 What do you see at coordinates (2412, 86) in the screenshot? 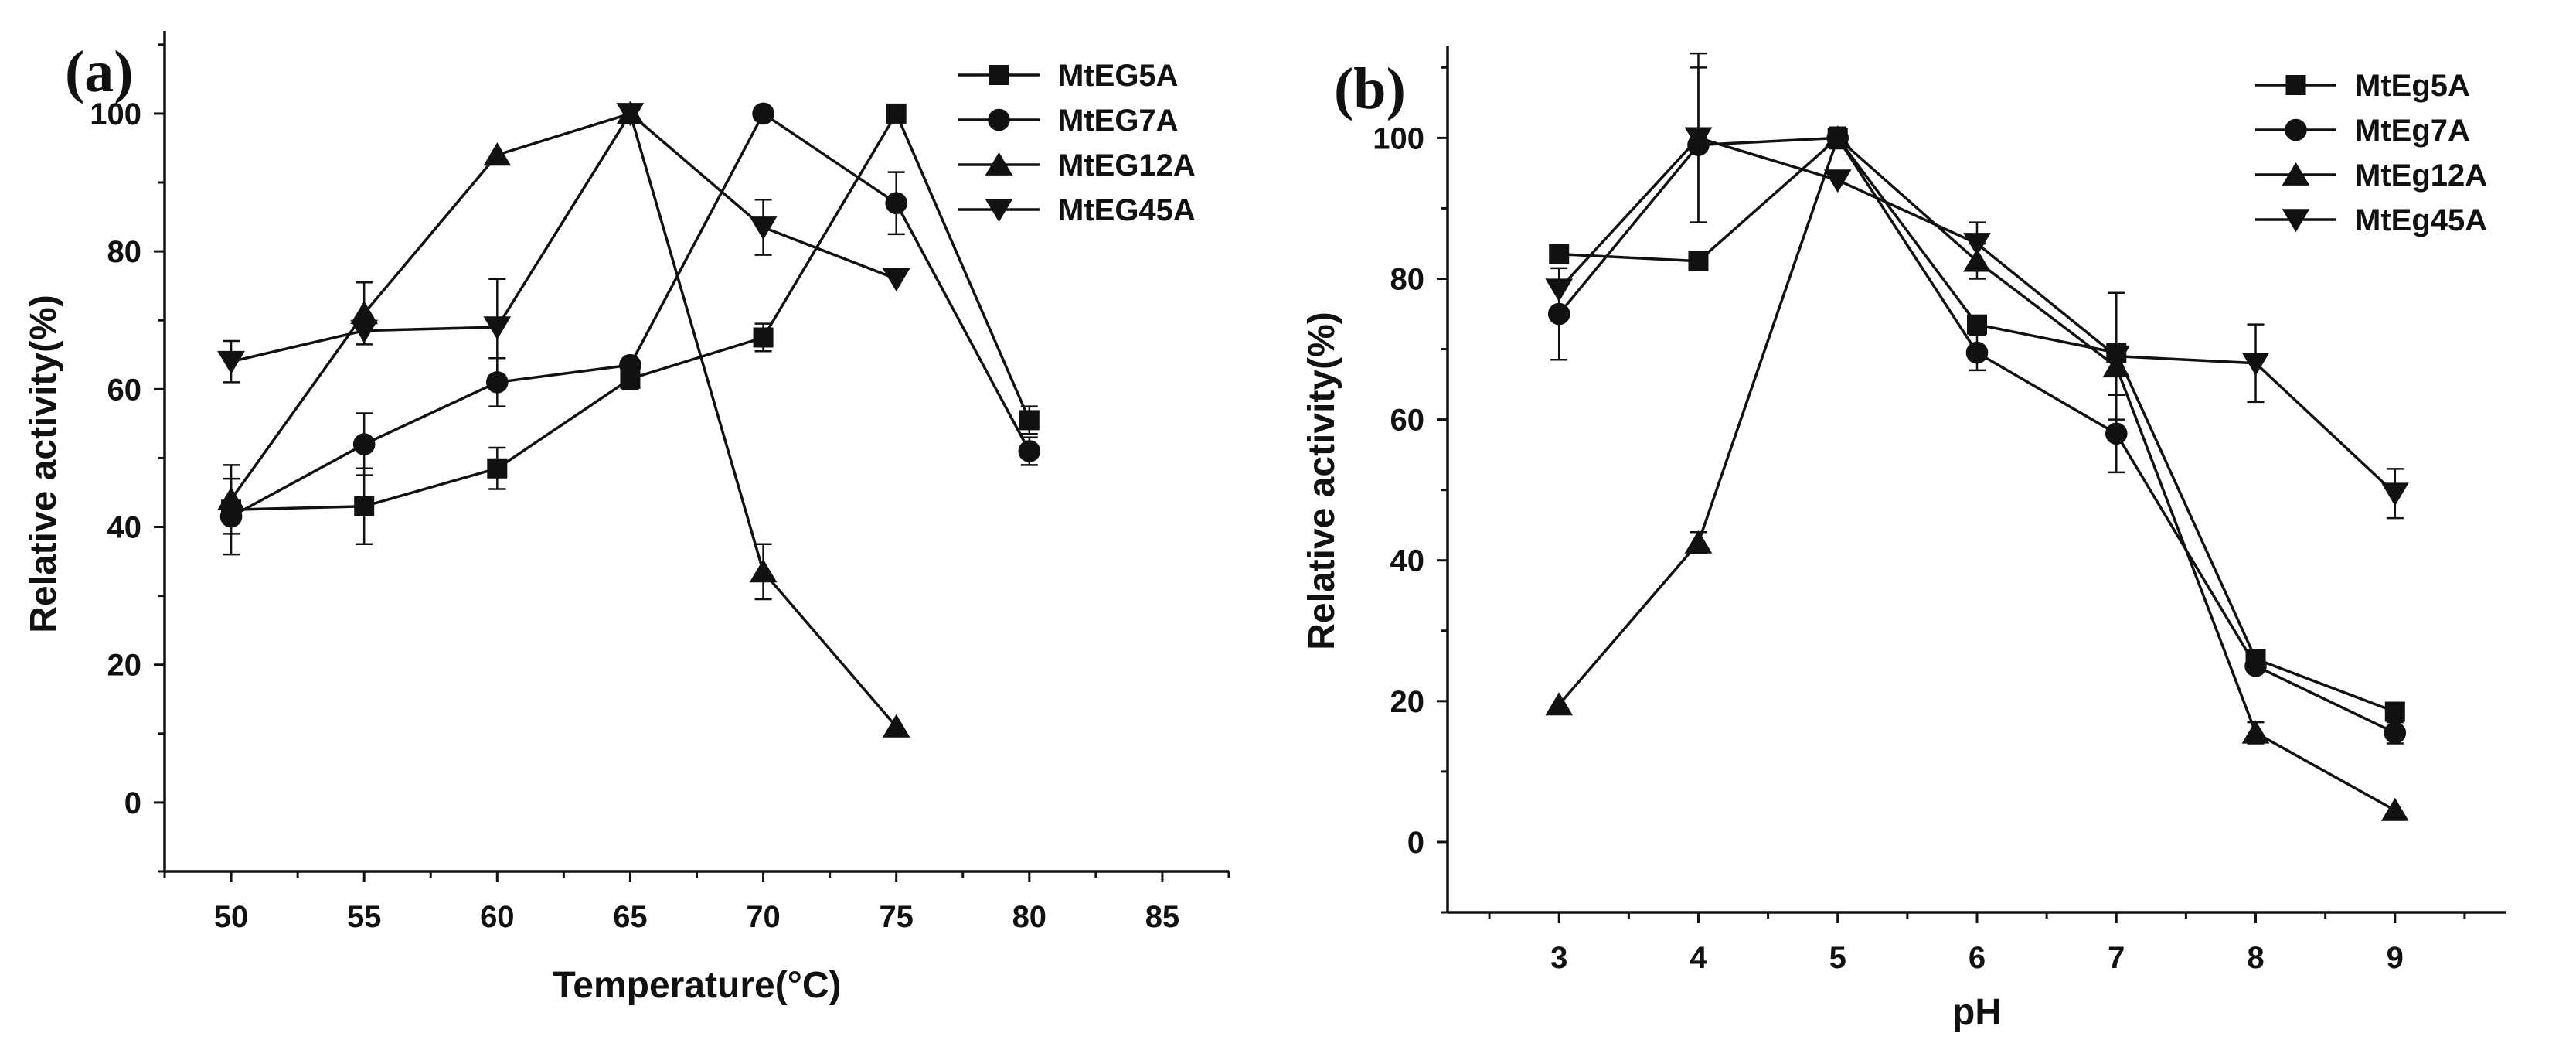
I see `legend-label-mteg5a: MtEg5A` at bounding box center [2412, 86].